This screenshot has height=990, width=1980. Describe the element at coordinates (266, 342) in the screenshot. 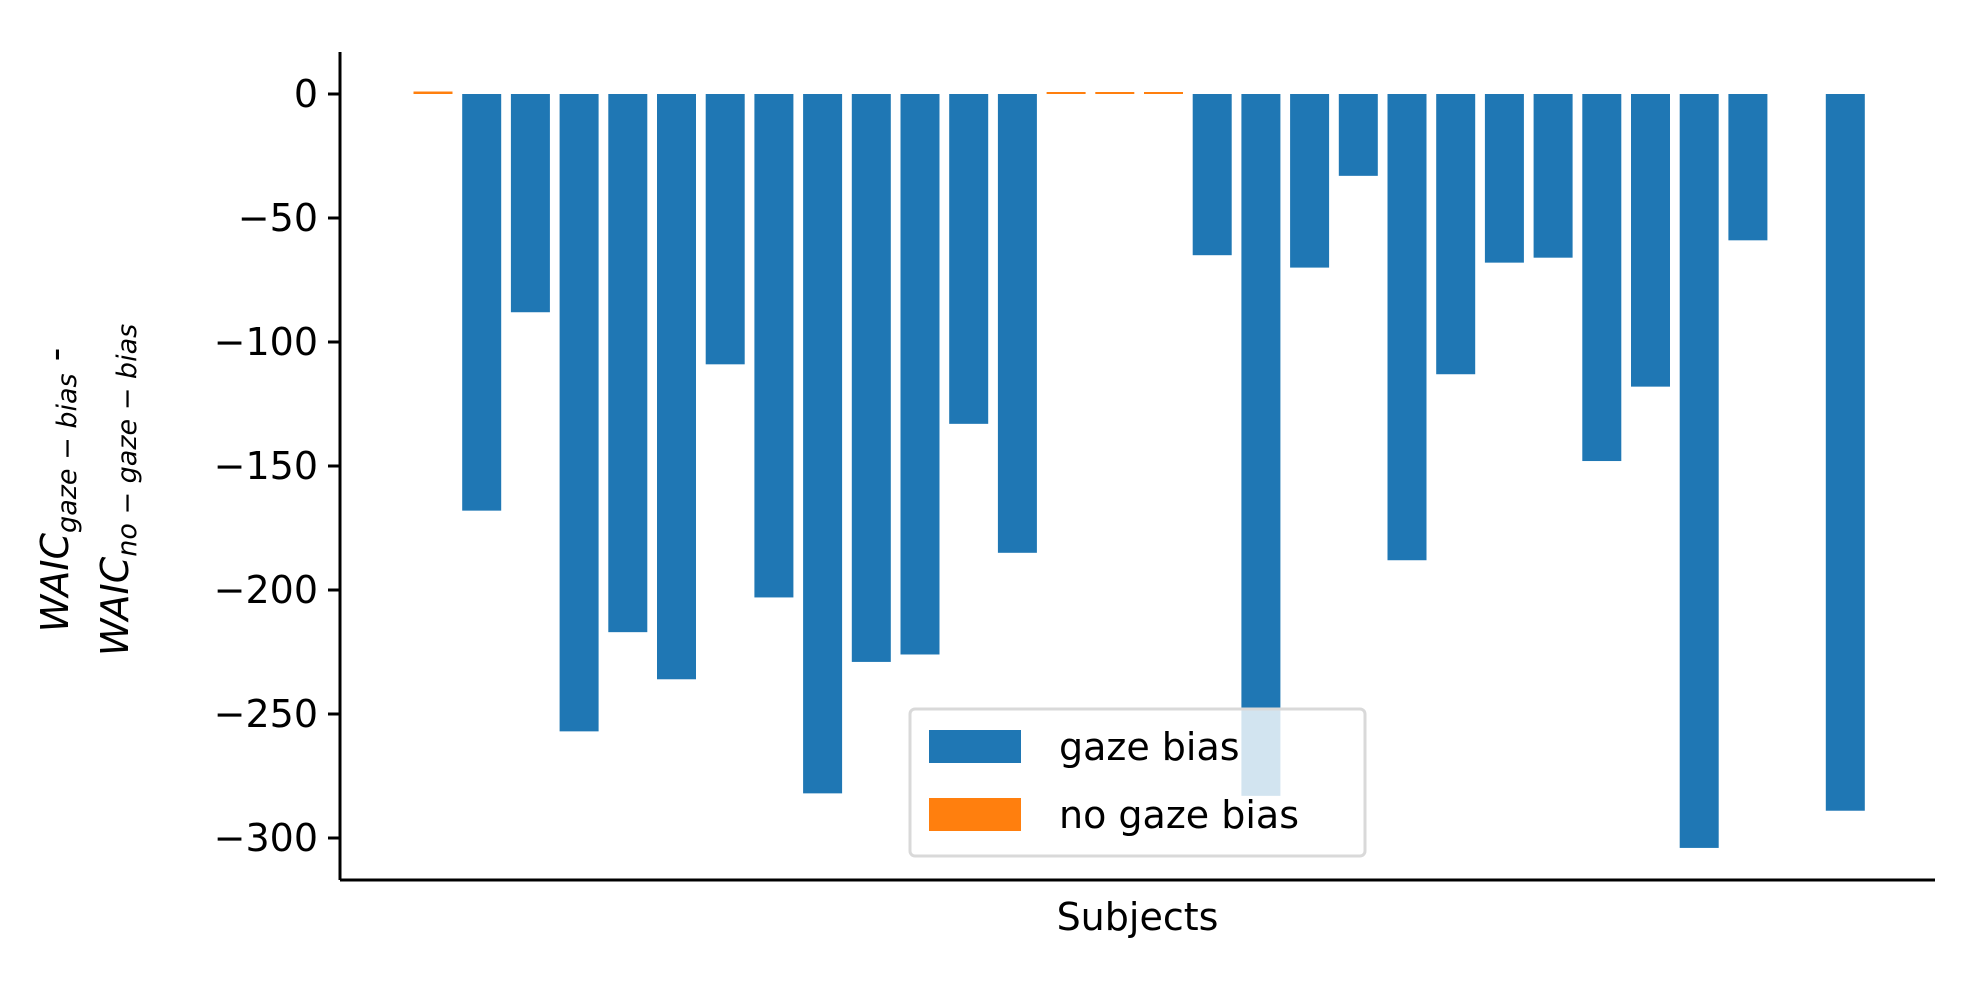

I see `y-tick-label: −100` at that location.